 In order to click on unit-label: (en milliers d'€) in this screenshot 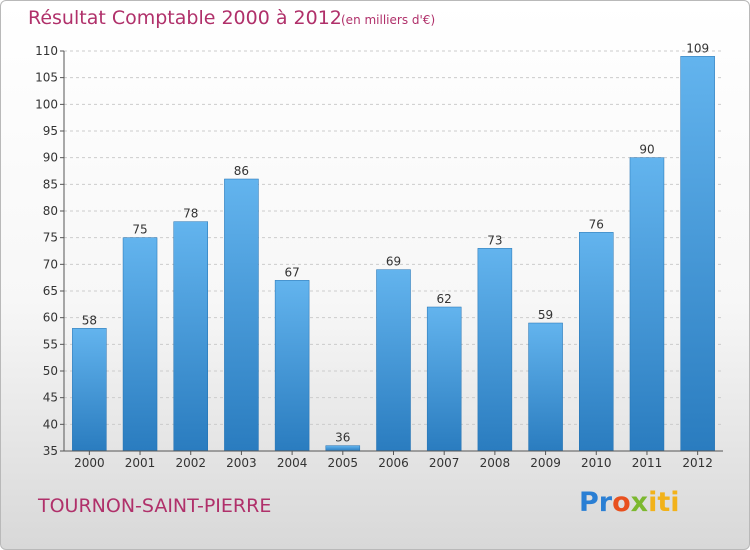, I will do `click(388, 20)`.